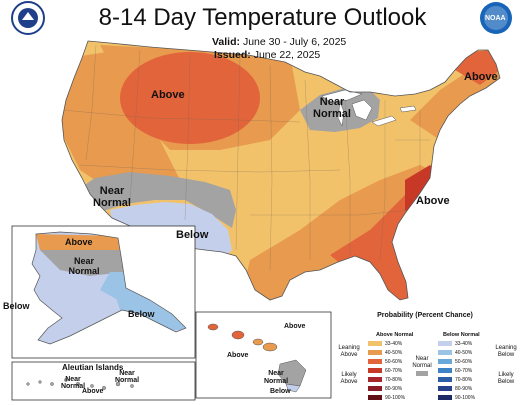 This screenshot has height=405, width=525. Describe the element at coordinates (287, 55) in the screenshot. I see `issued-value: June 22, 2025` at that location.